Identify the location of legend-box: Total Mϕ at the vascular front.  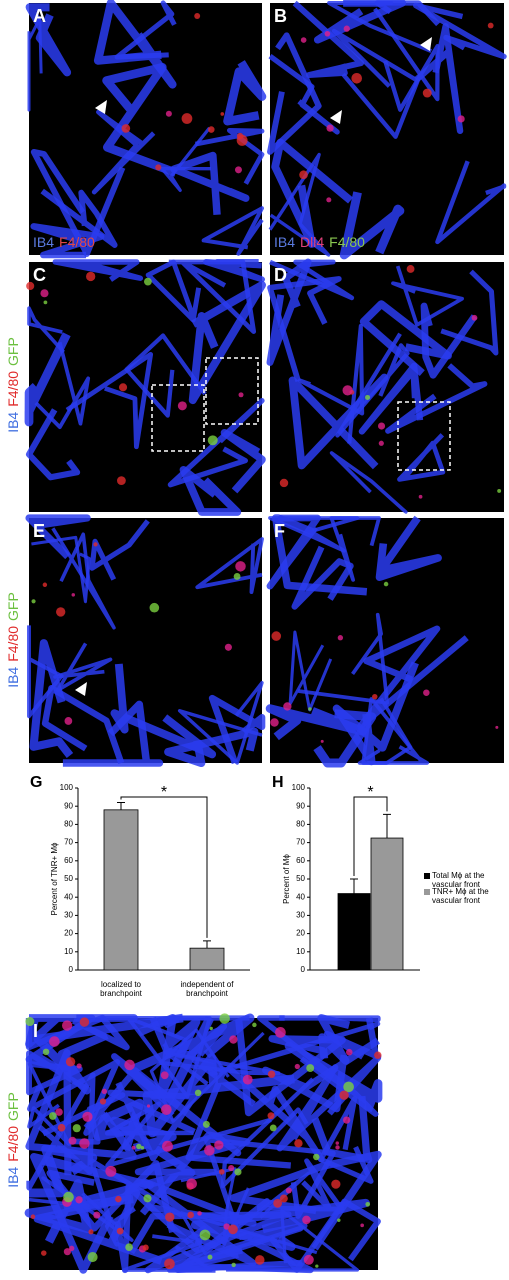
(458, 880).